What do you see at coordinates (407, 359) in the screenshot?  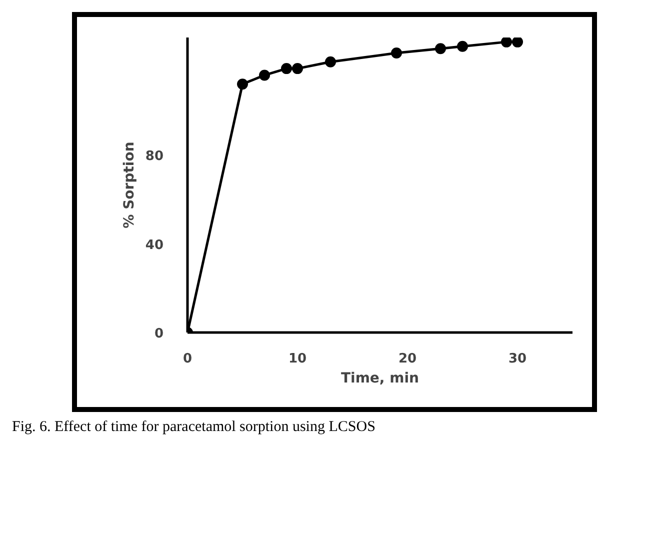 I see `x-tick-label: 20` at bounding box center [407, 359].